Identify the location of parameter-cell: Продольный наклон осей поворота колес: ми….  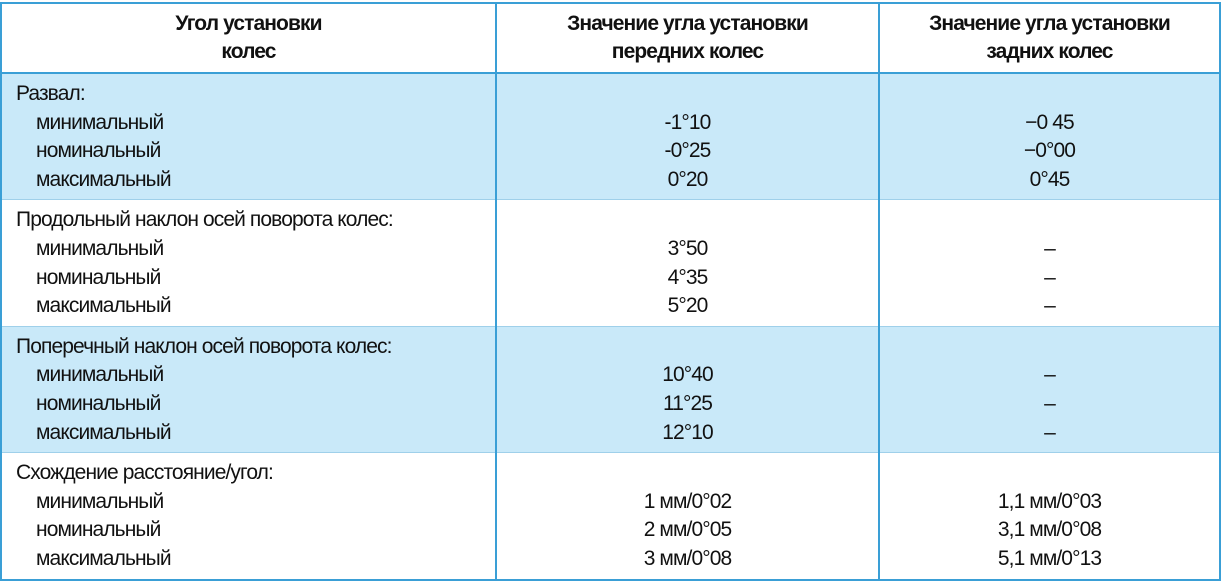
(248, 263).